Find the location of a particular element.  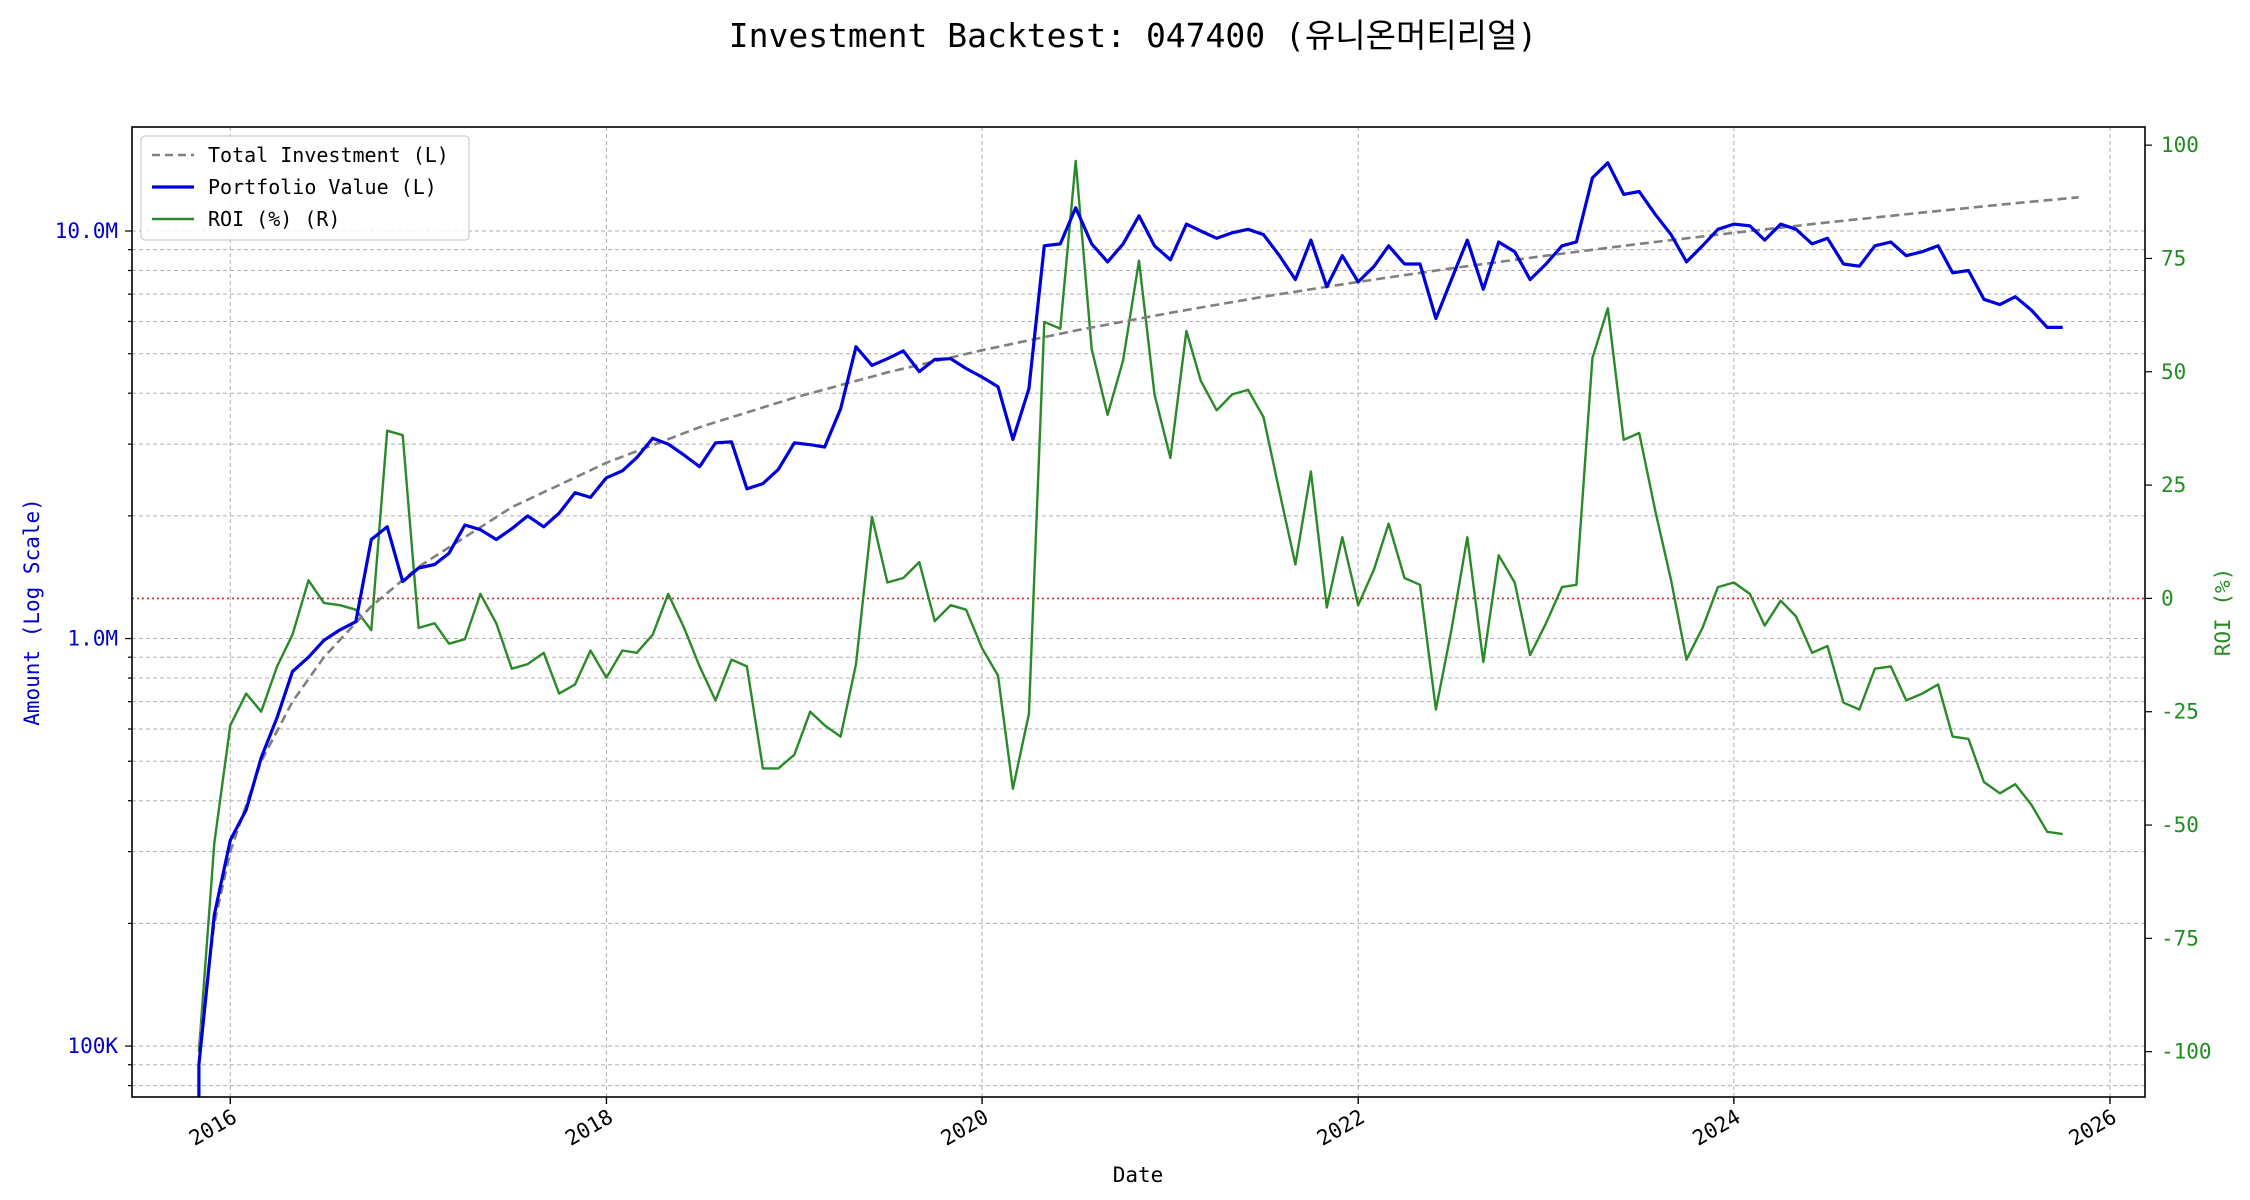

right-tick-label: 0 is located at coordinates (2167, 598).